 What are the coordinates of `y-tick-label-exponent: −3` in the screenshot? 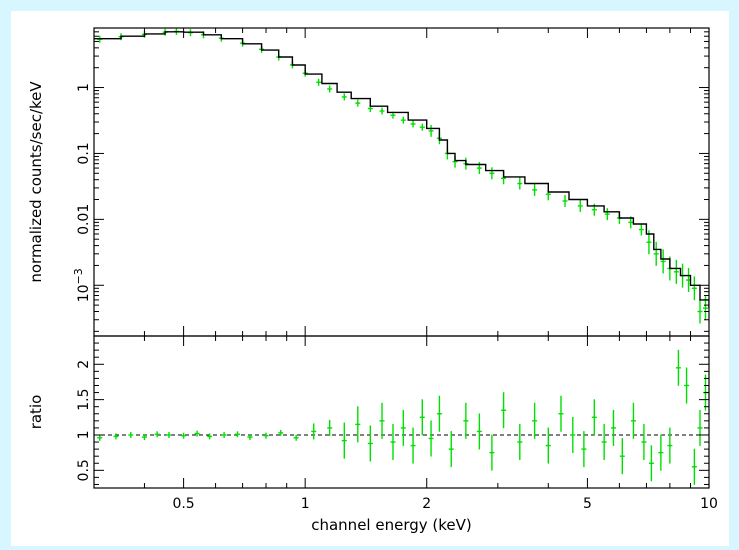 It's located at (78, 276).